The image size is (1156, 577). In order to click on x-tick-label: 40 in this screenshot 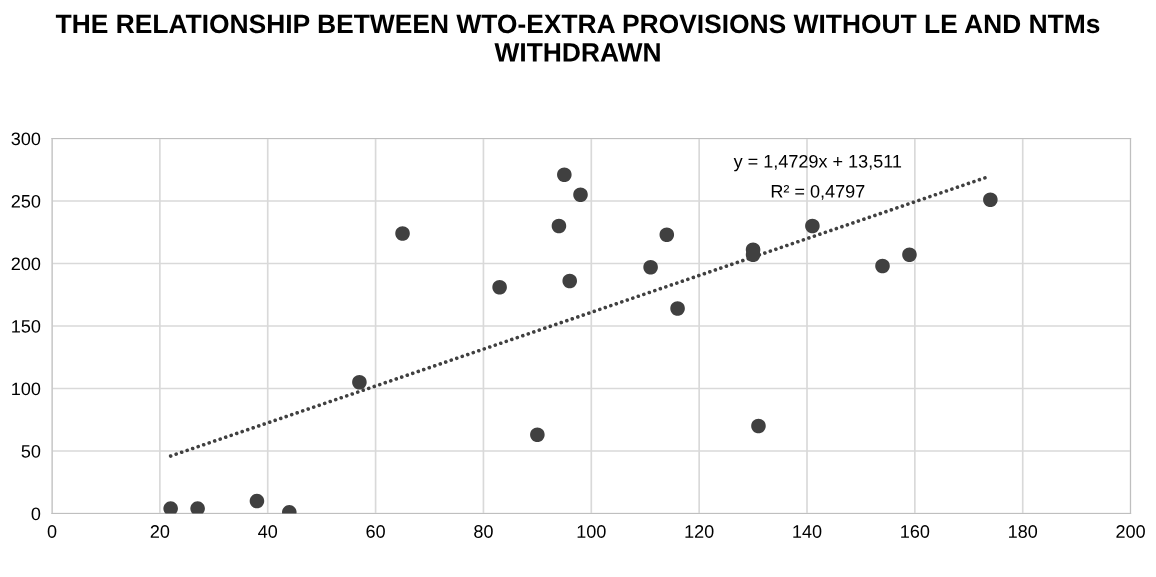, I will do `click(268, 531)`.